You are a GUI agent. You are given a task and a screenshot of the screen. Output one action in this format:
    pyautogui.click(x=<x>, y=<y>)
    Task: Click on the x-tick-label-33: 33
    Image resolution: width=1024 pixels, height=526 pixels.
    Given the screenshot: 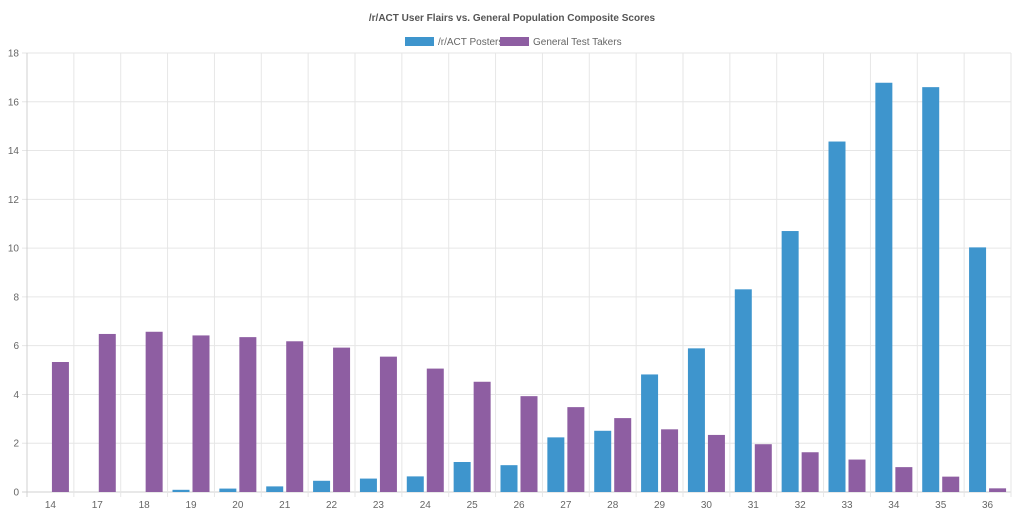 What is the action you would take?
    pyautogui.click(x=847, y=505)
    